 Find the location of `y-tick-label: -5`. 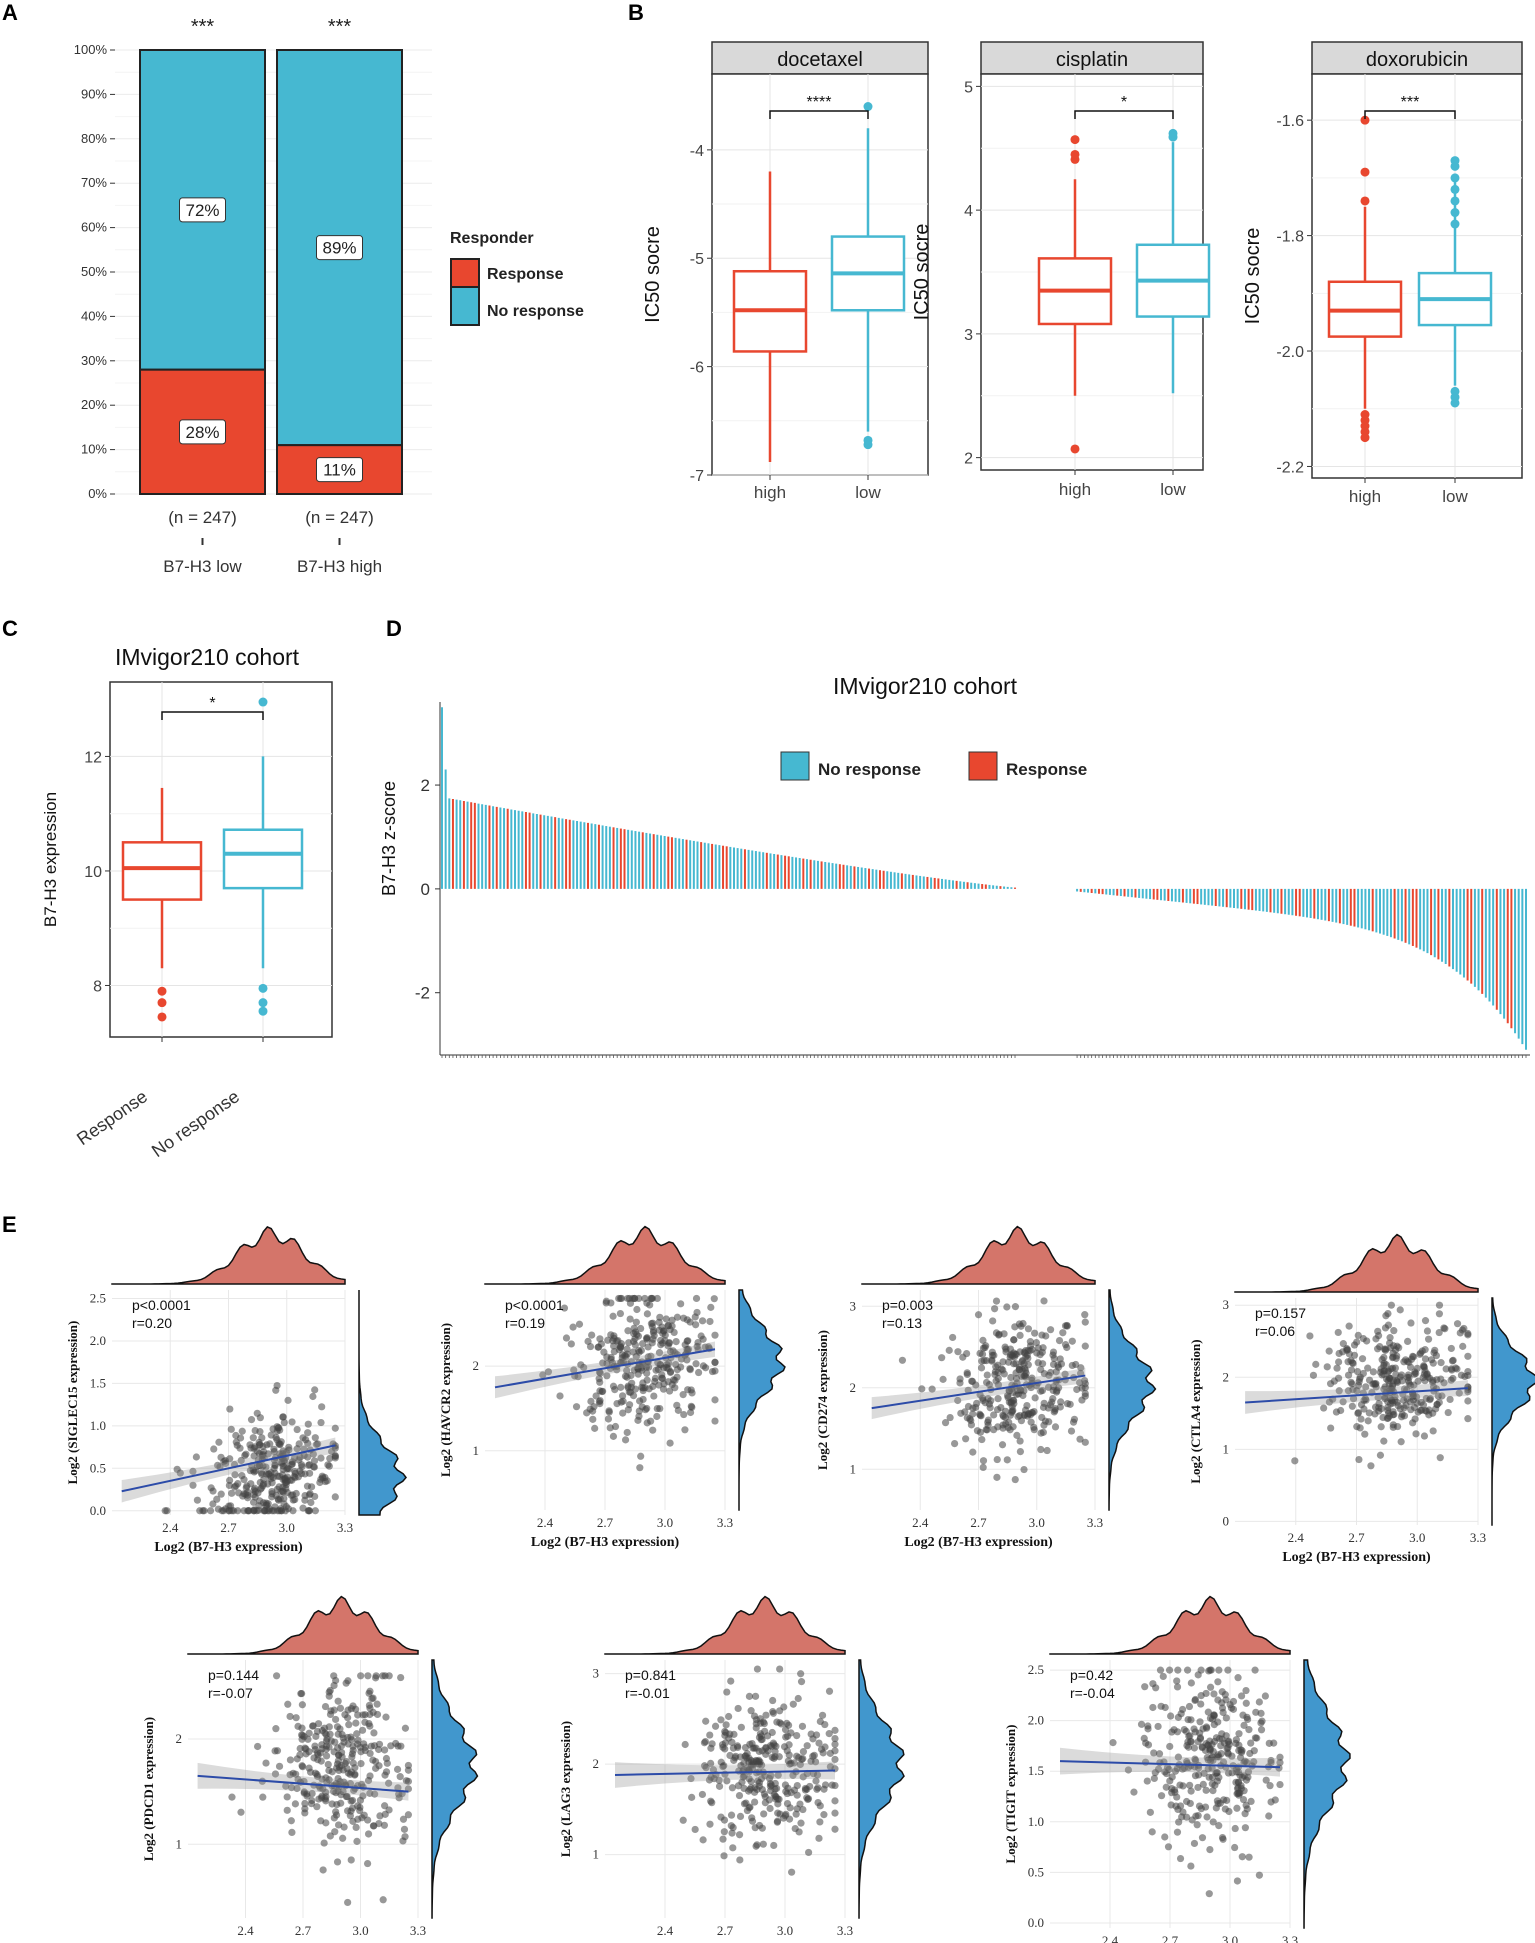

y-tick-label: -5 is located at coordinates (697, 259).